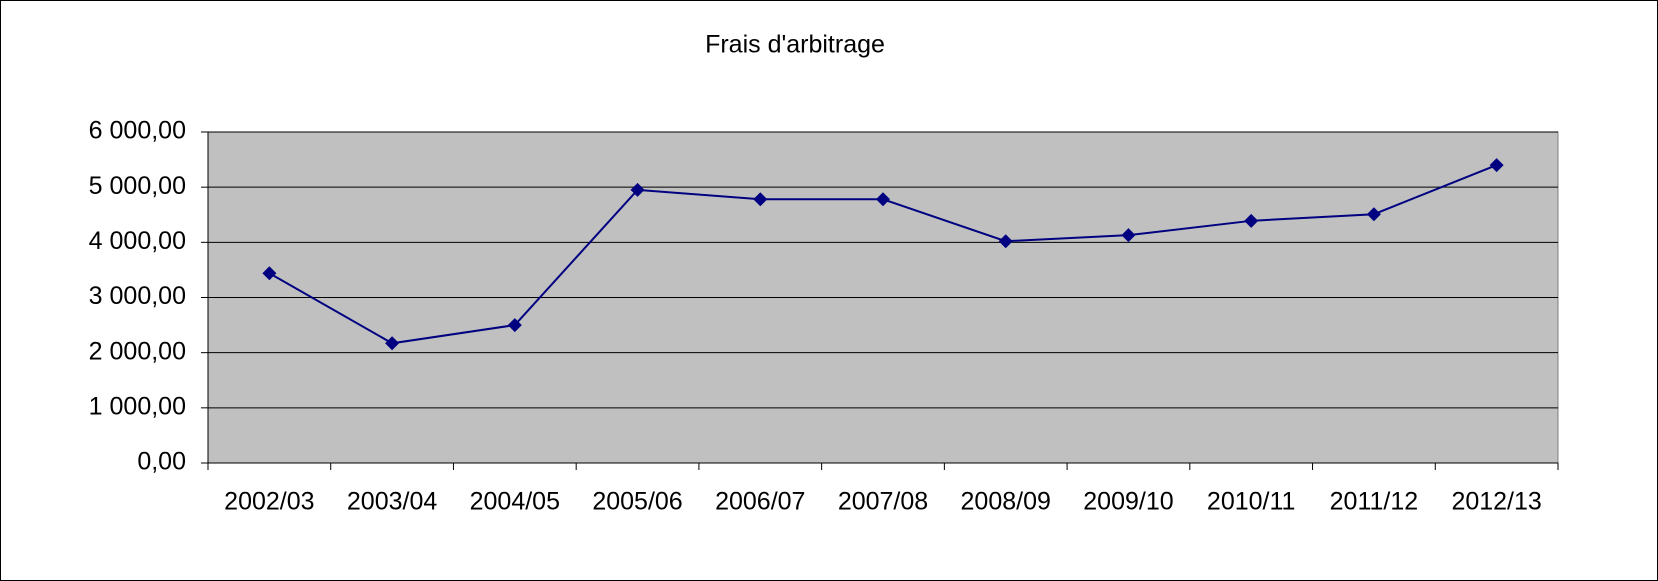  I want to click on x-tick-label: 2008/09, so click(1006, 502).